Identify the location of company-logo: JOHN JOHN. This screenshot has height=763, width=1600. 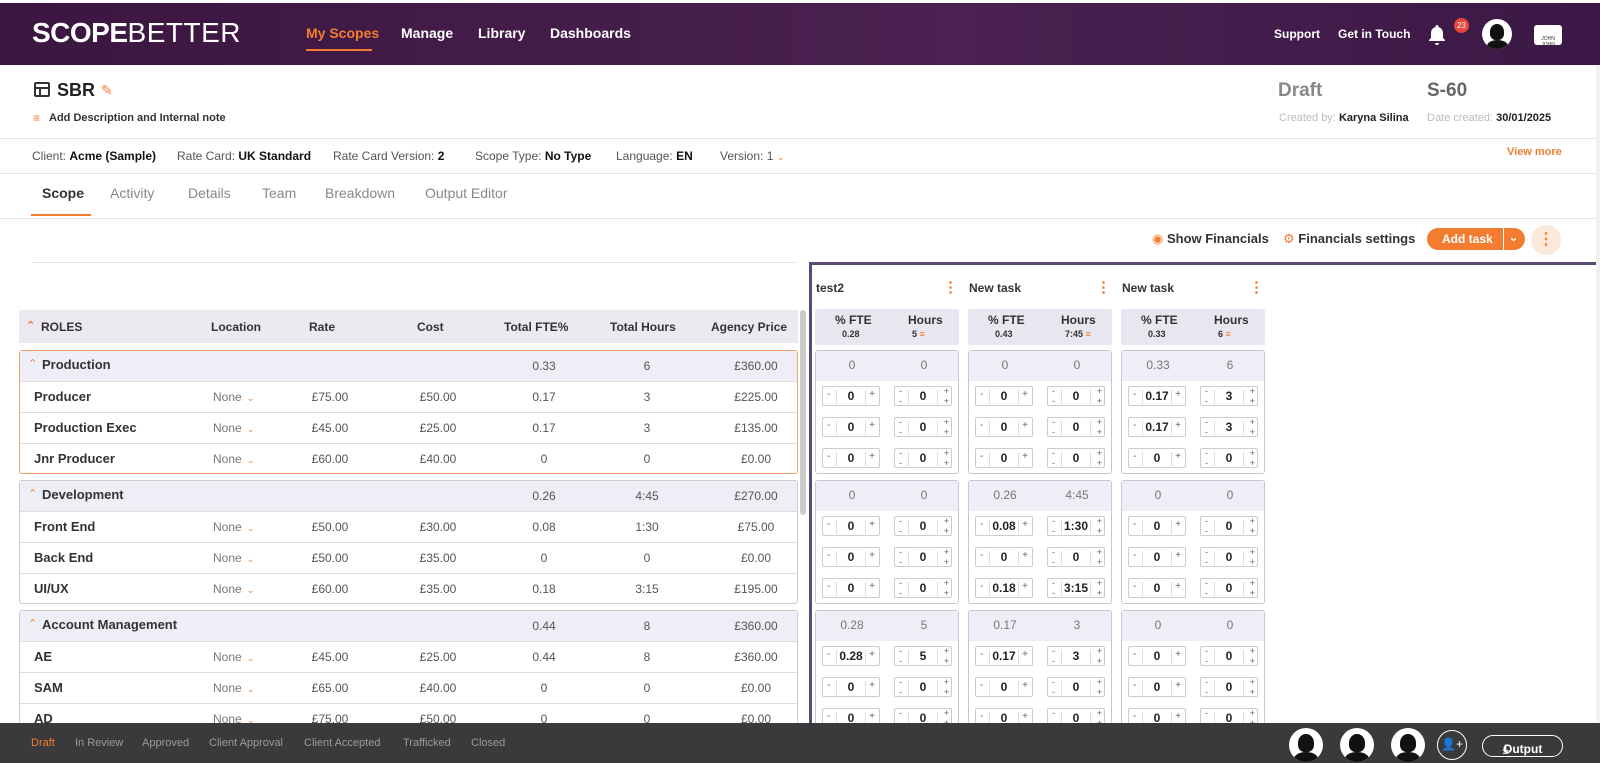
(1548, 36).